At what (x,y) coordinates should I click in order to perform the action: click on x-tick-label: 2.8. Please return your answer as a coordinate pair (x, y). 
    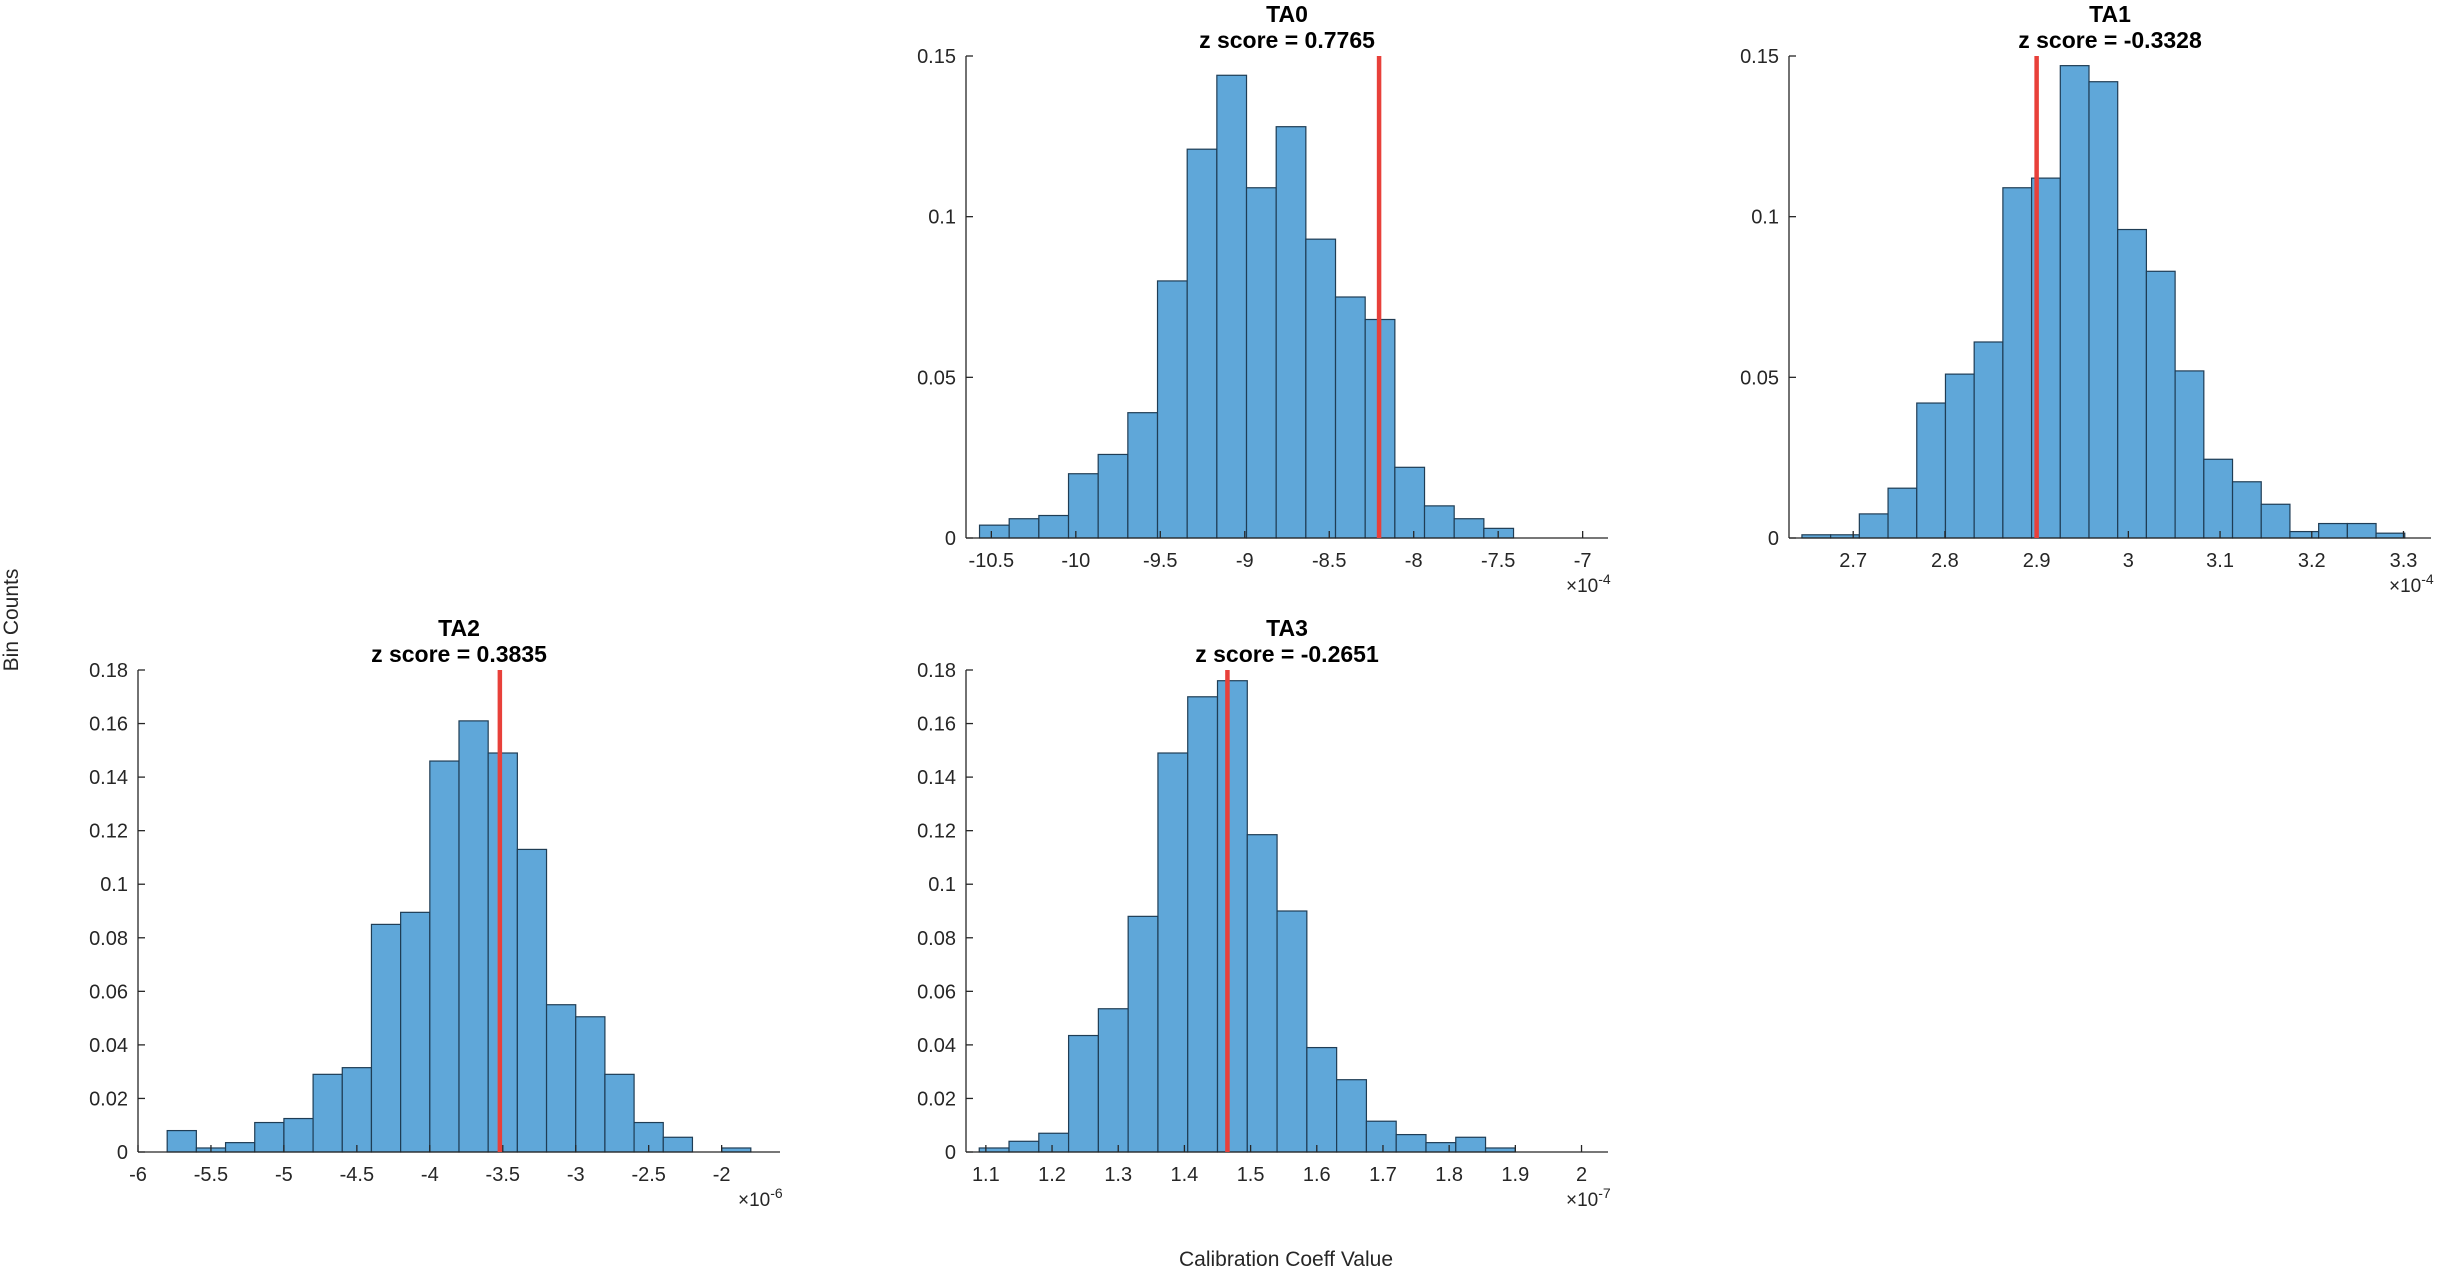
    Looking at the image, I should click on (1945, 561).